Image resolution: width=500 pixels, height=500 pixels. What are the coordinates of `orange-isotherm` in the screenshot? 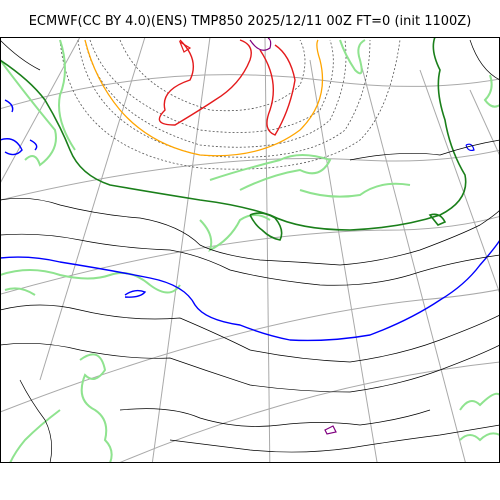 It's located at (204, 98).